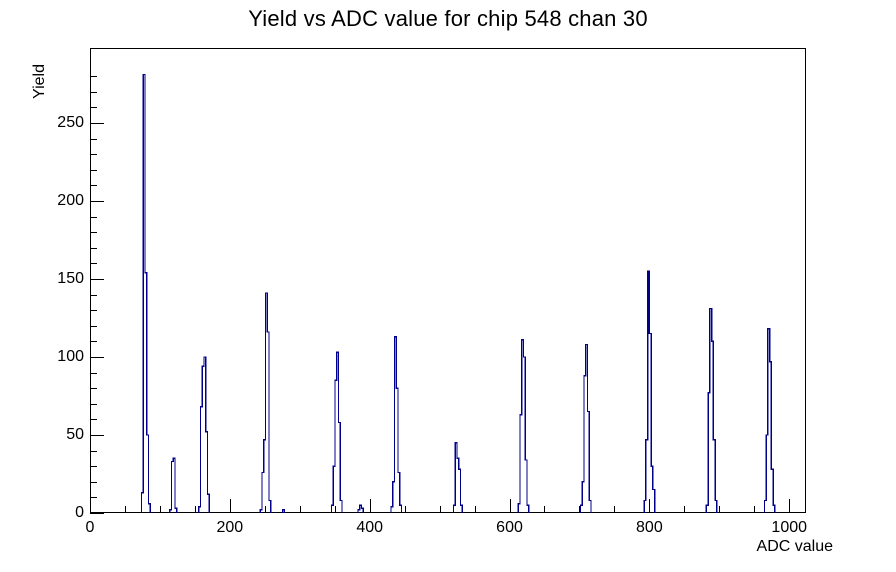  Describe the element at coordinates (70, 356) in the screenshot. I see `y-tick-label: 100` at that location.